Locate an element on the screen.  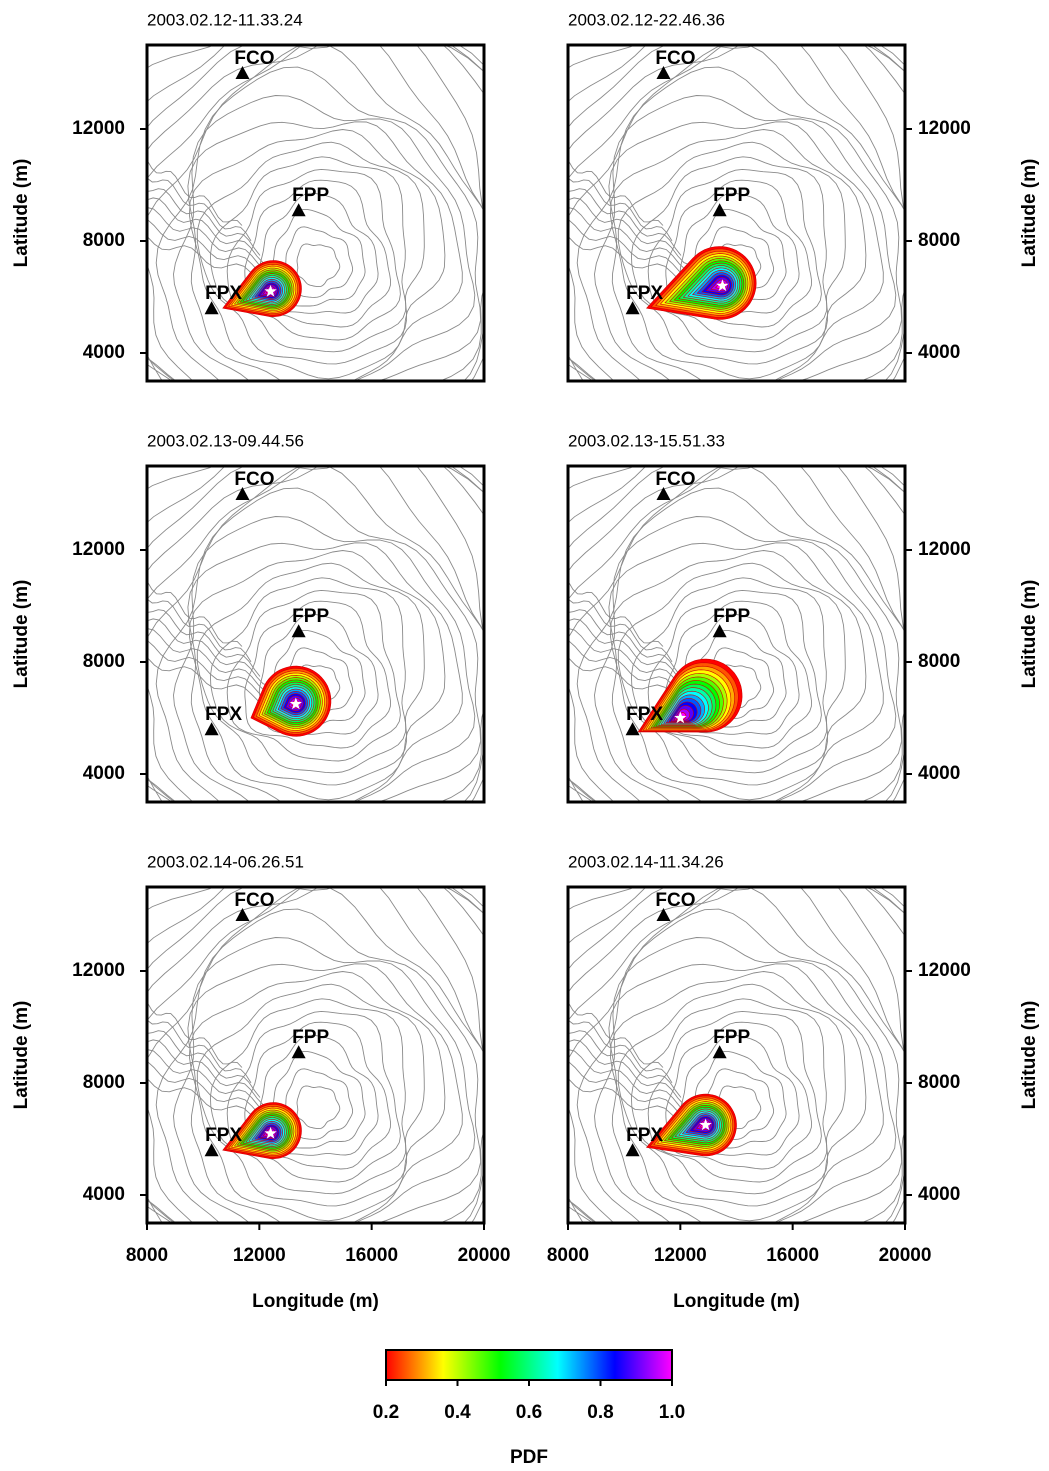
colorbar-label: PDF is located at coordinates (529, 1457).